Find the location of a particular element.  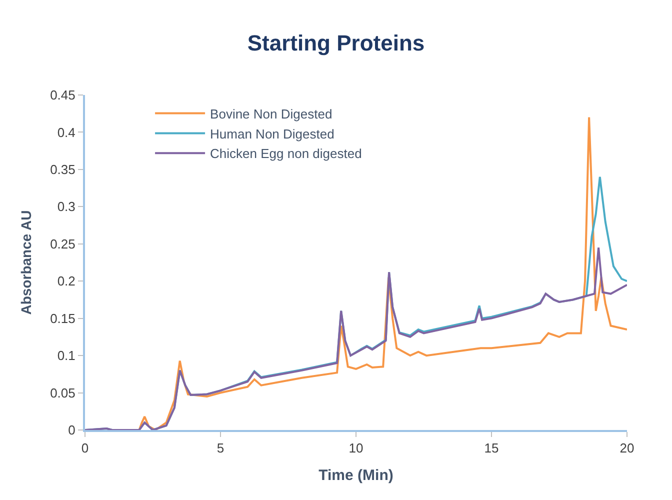

y-axis-title: Absorbance AU is located at coordinates (26, 262).